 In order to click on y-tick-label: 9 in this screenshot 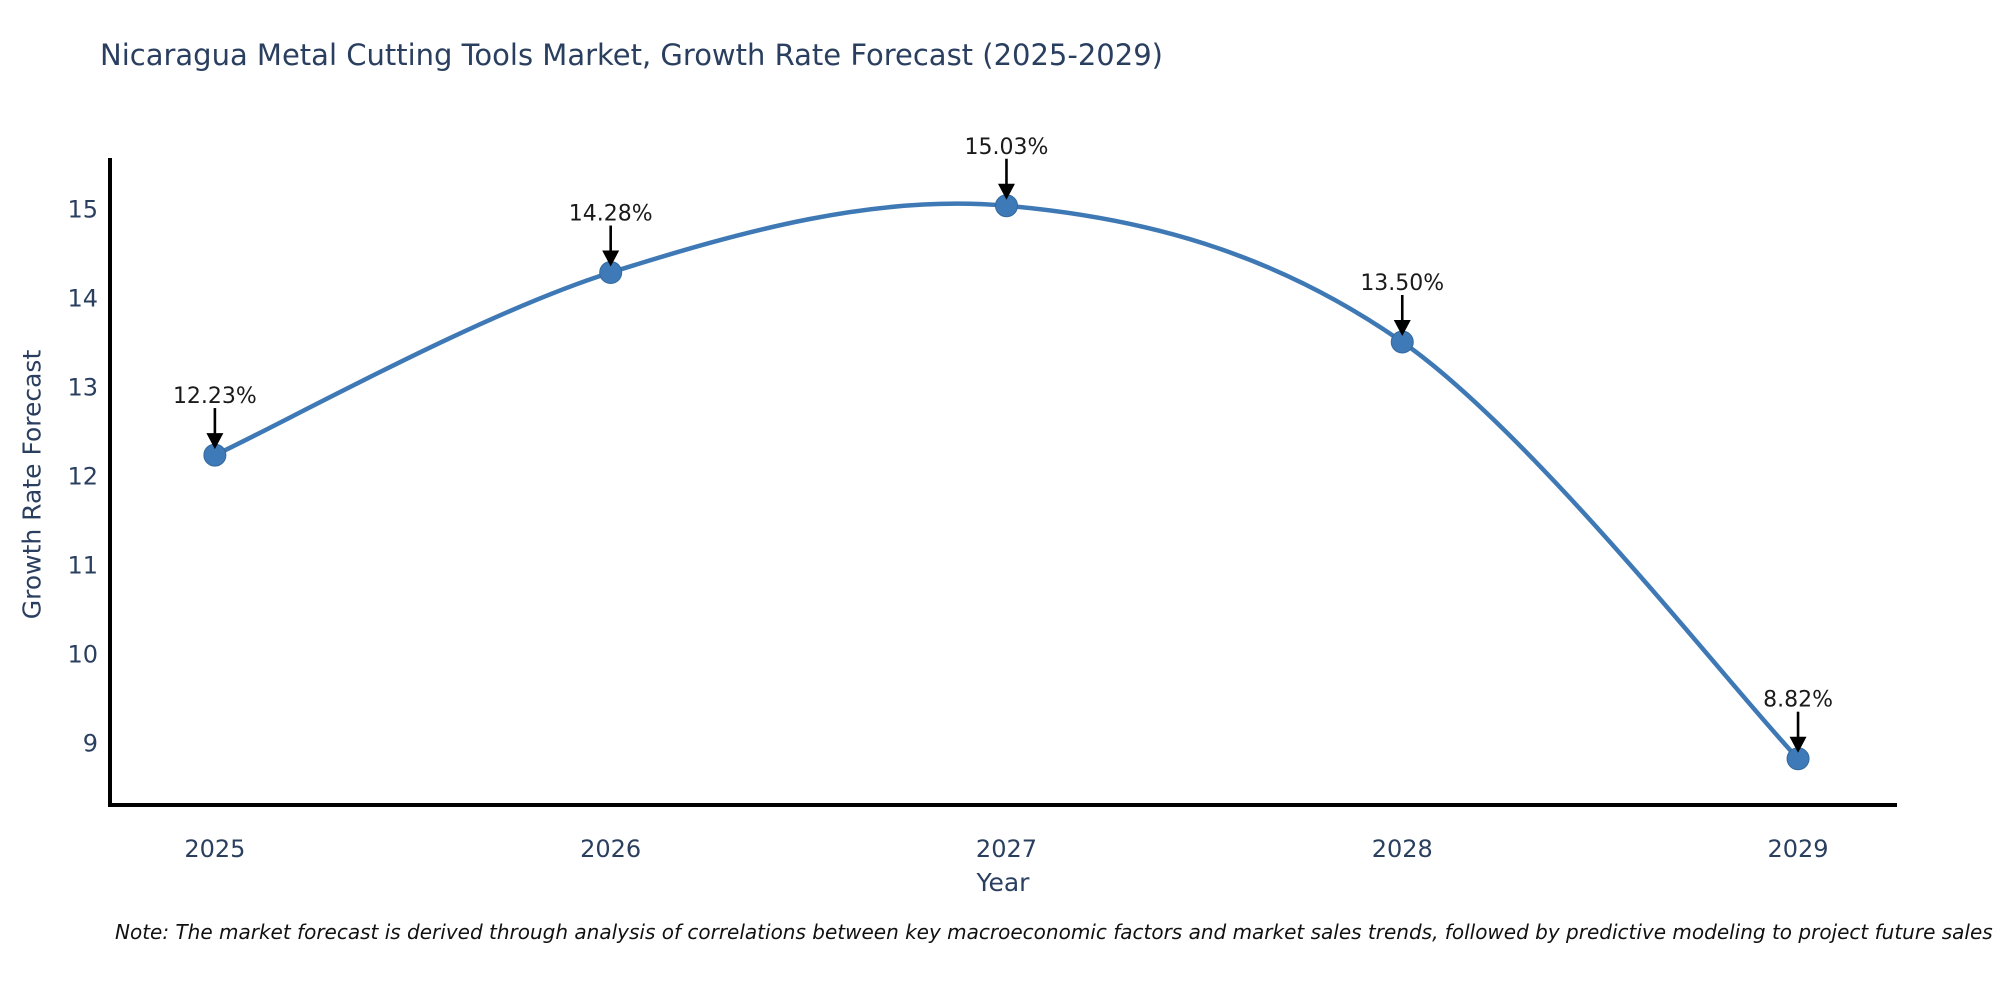, I will do `click(90, 744)`.